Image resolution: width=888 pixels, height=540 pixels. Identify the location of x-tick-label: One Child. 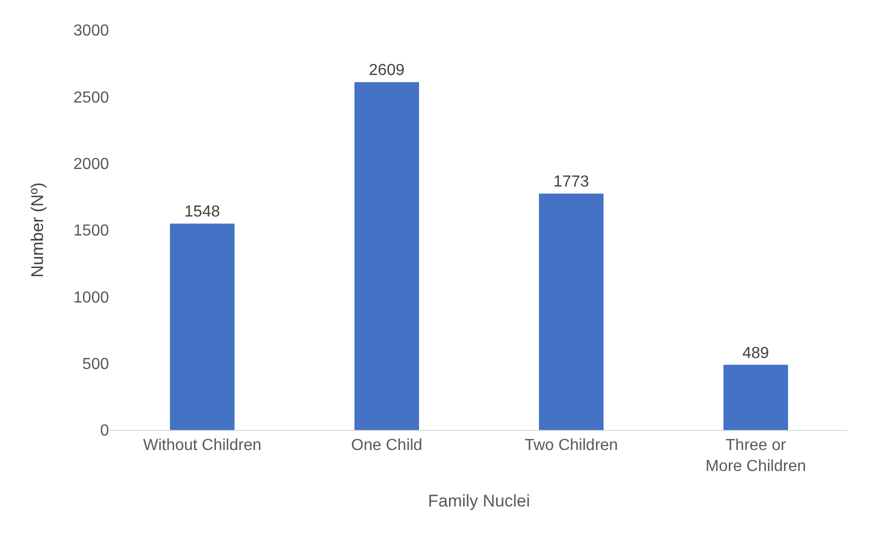
(386, 445).